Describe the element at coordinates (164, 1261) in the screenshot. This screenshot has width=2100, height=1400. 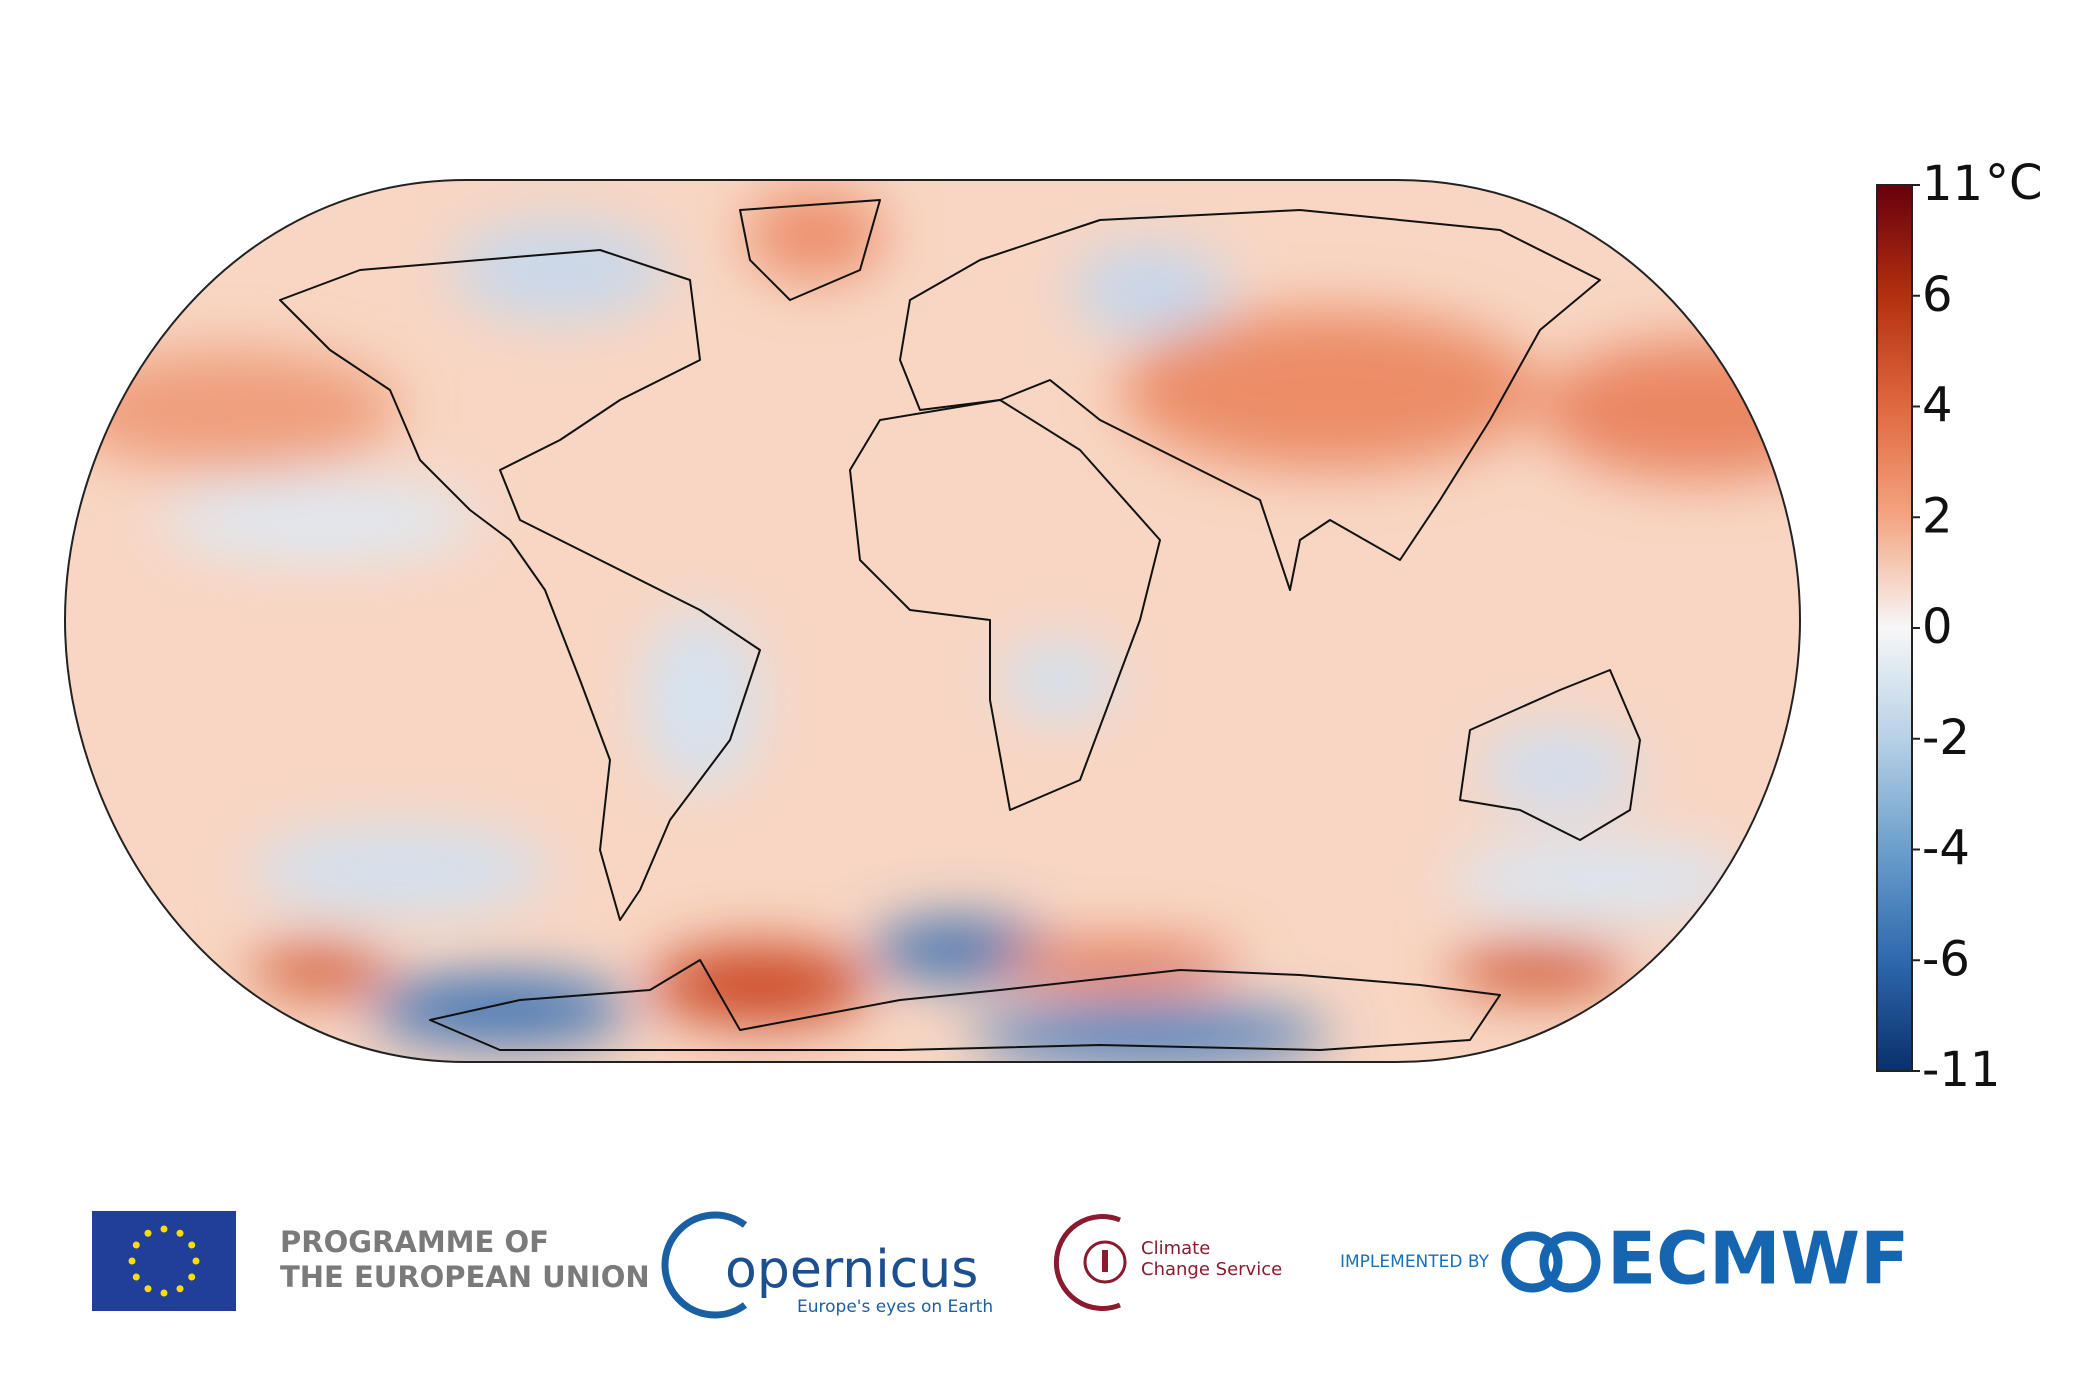
I see `eu-stars` at that location.